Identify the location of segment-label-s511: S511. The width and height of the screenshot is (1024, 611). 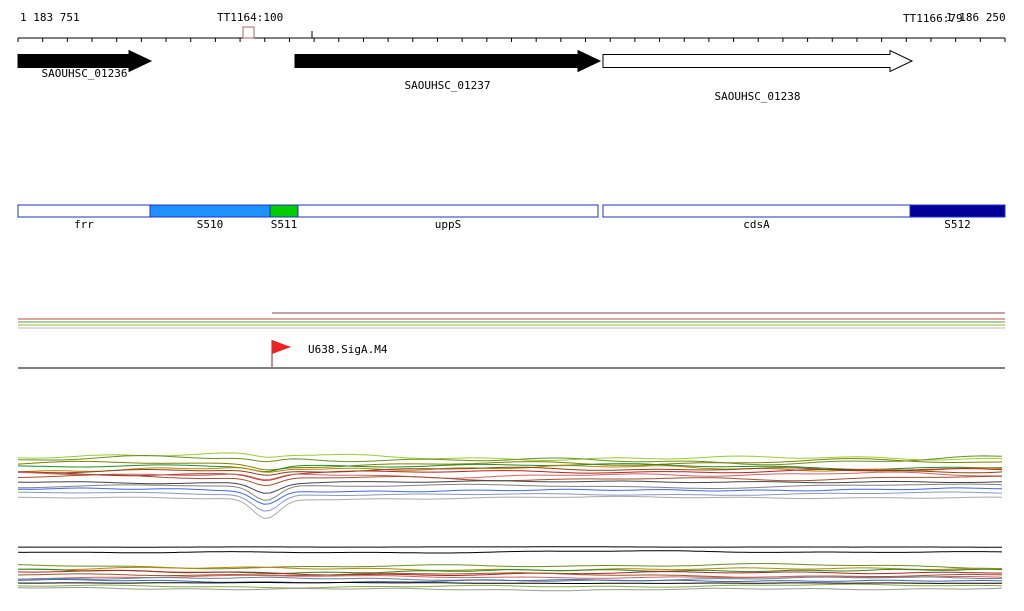
(284, 224).